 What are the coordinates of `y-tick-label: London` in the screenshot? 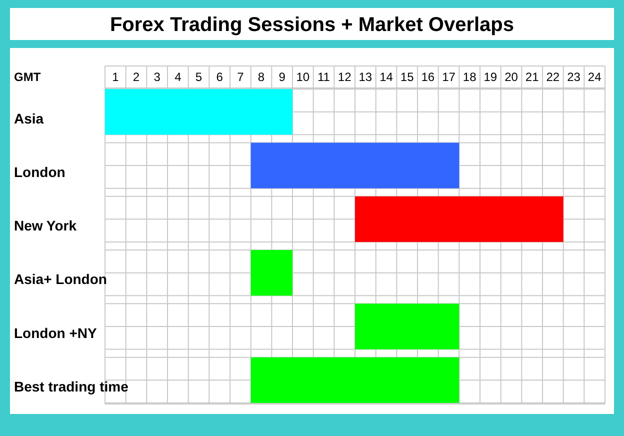 It's located at (40, 172).